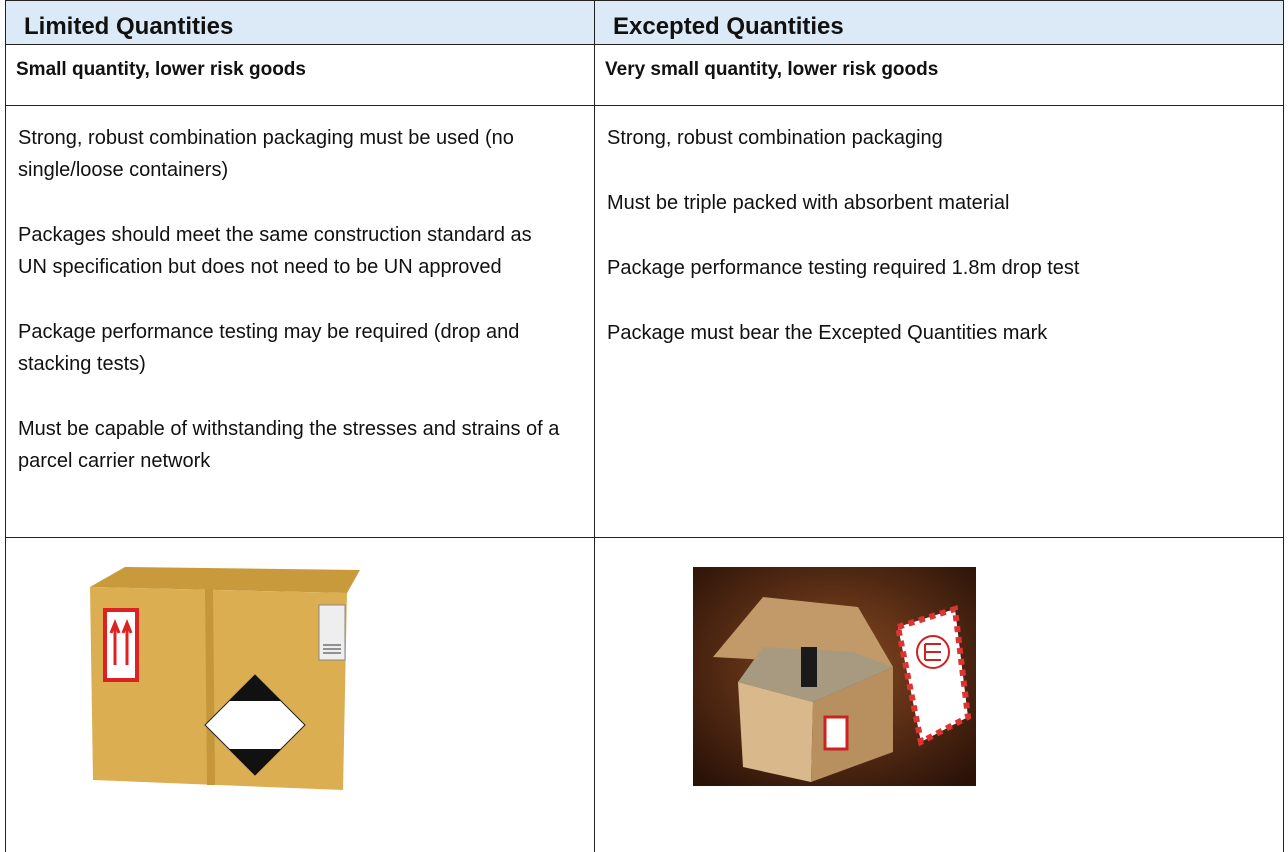 The height and width of the screenshot is (852, 1288). Describe the element at coordinates (728, 26) in the screenshot. I see `header: Excepted Quantities` at that location.